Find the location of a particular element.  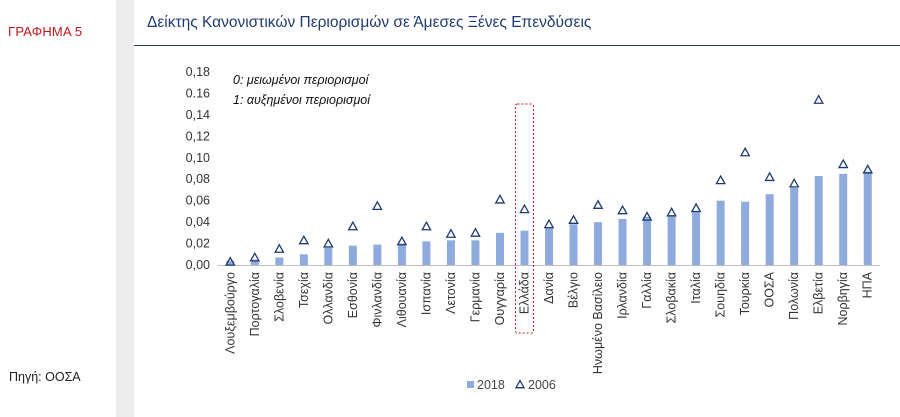

x-category-label: Βέλγιο is located at coordinates (574, 290).